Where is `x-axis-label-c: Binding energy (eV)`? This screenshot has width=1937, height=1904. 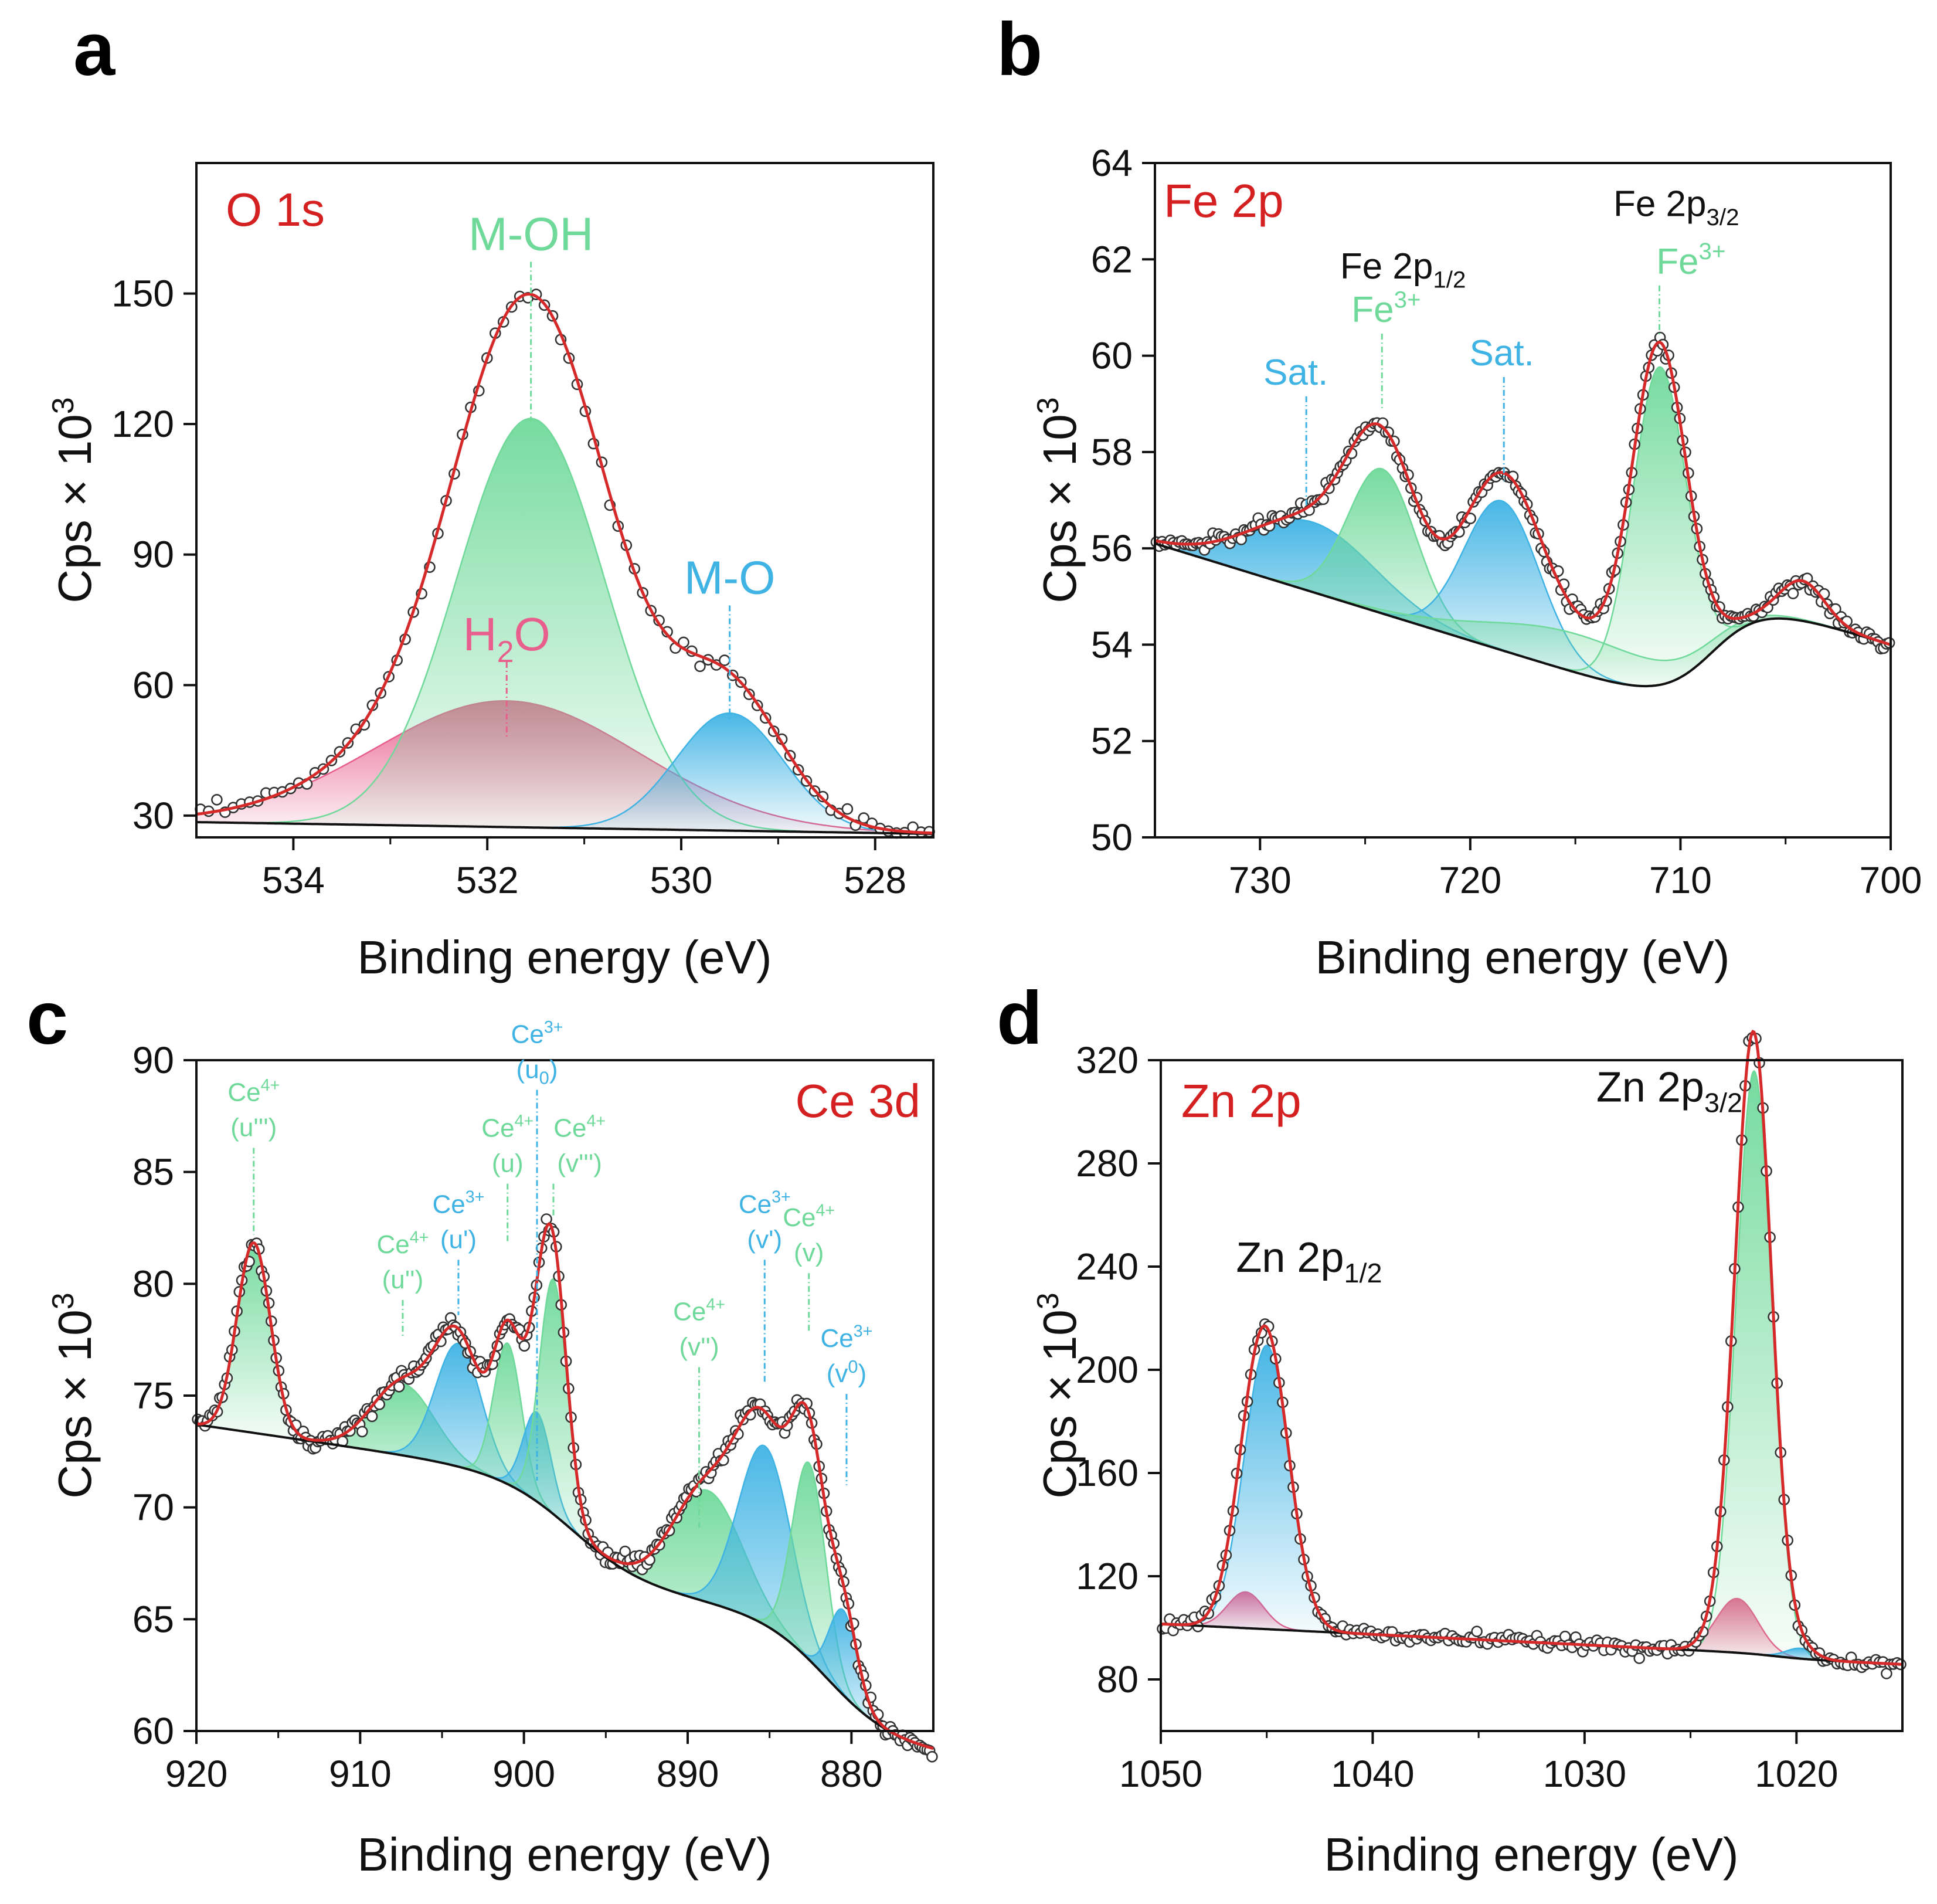 x-axis-label-c: Binding energy (eV) is located at coordinates (564, 1854).